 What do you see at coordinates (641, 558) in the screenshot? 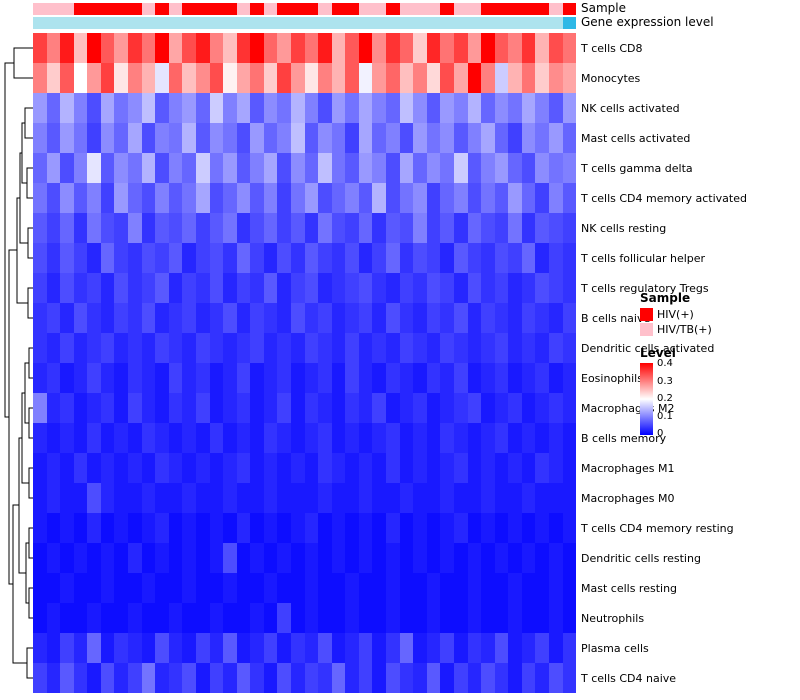
I see `row-label: Dendritic cells resting` at bounding box center [641, 558].